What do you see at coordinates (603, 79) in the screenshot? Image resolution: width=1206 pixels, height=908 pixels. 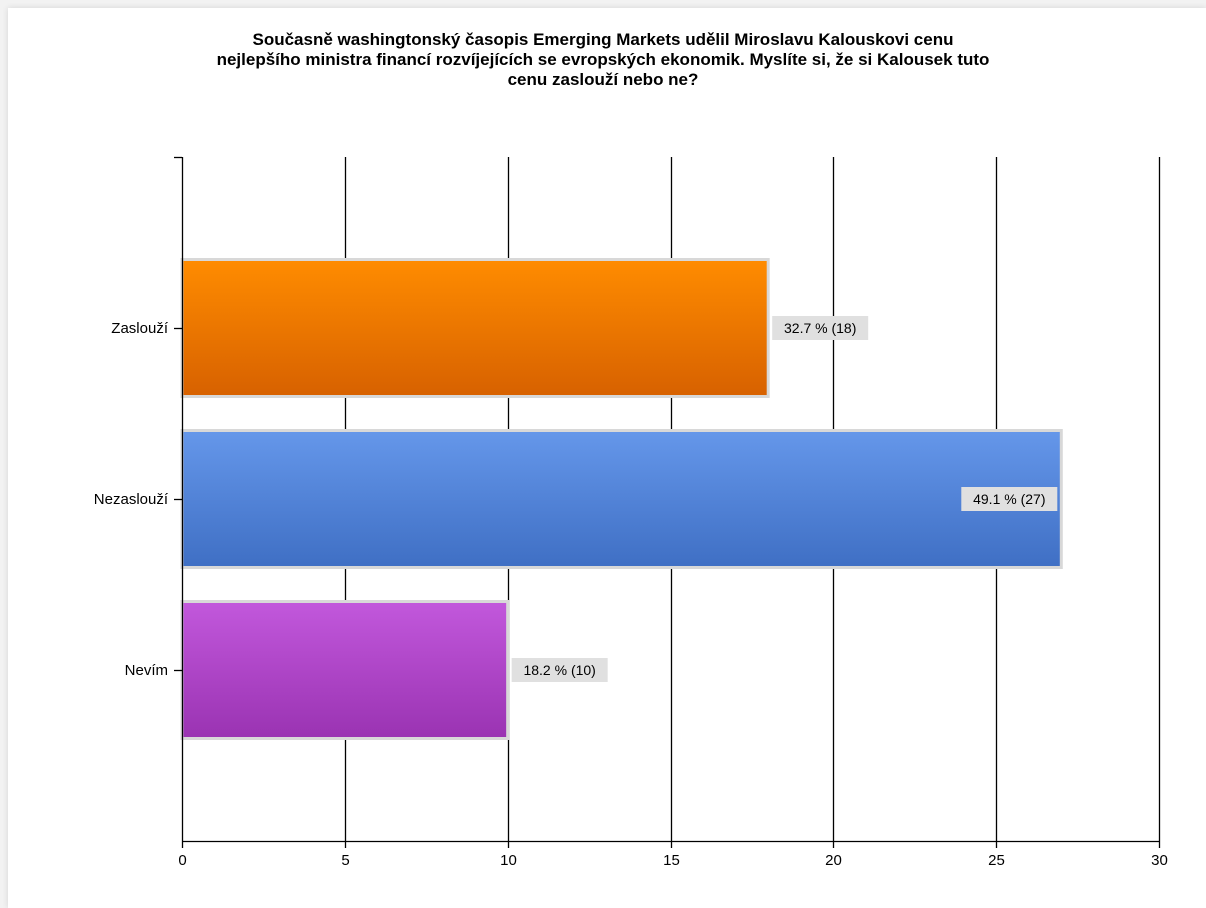 I see `chart-title-line-3: cenu zaslouží nebo ne?` at bounding box center [603, 79].